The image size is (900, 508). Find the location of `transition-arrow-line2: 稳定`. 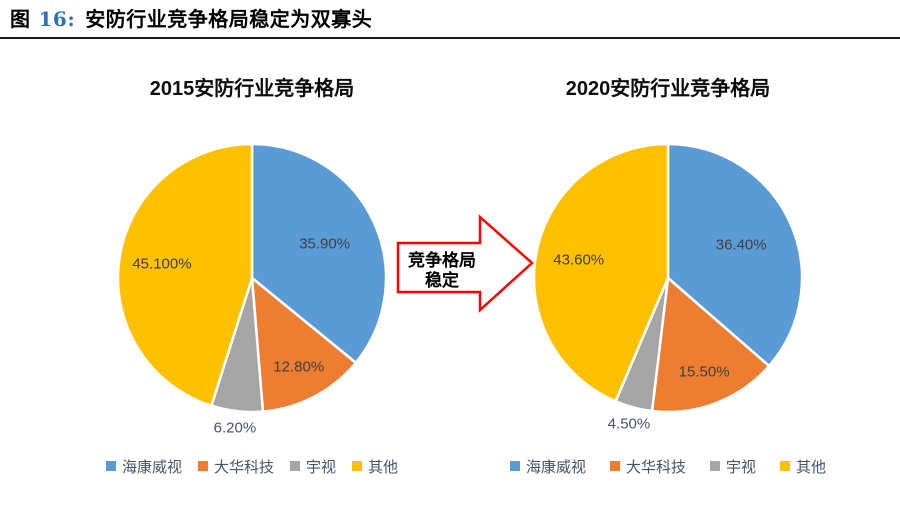

transition-arrow-line2: 稳定 is located at coordinates (442, 280).